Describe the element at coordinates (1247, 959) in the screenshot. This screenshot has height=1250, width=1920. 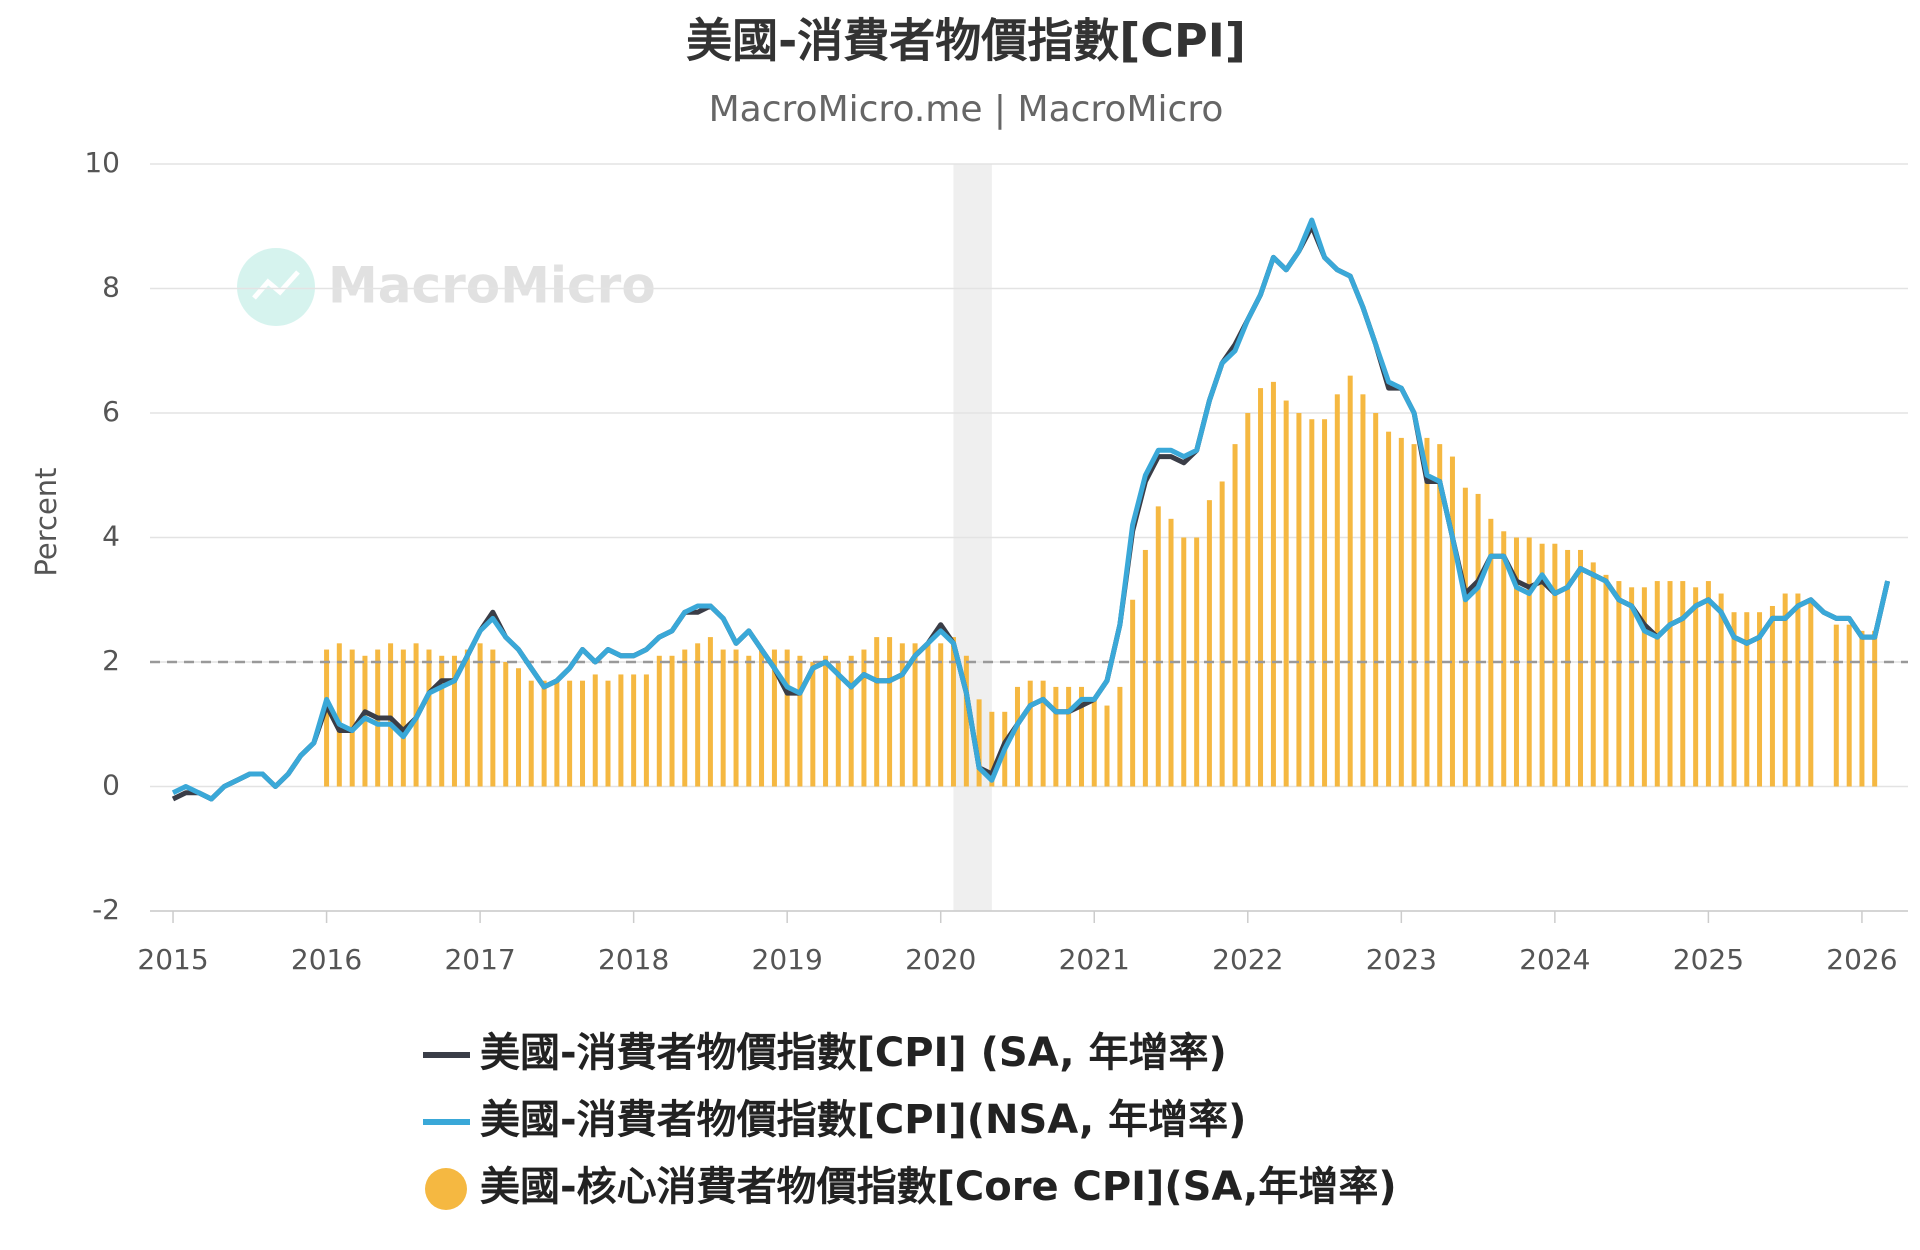
I see `x-tick-label: 2022` at that location.